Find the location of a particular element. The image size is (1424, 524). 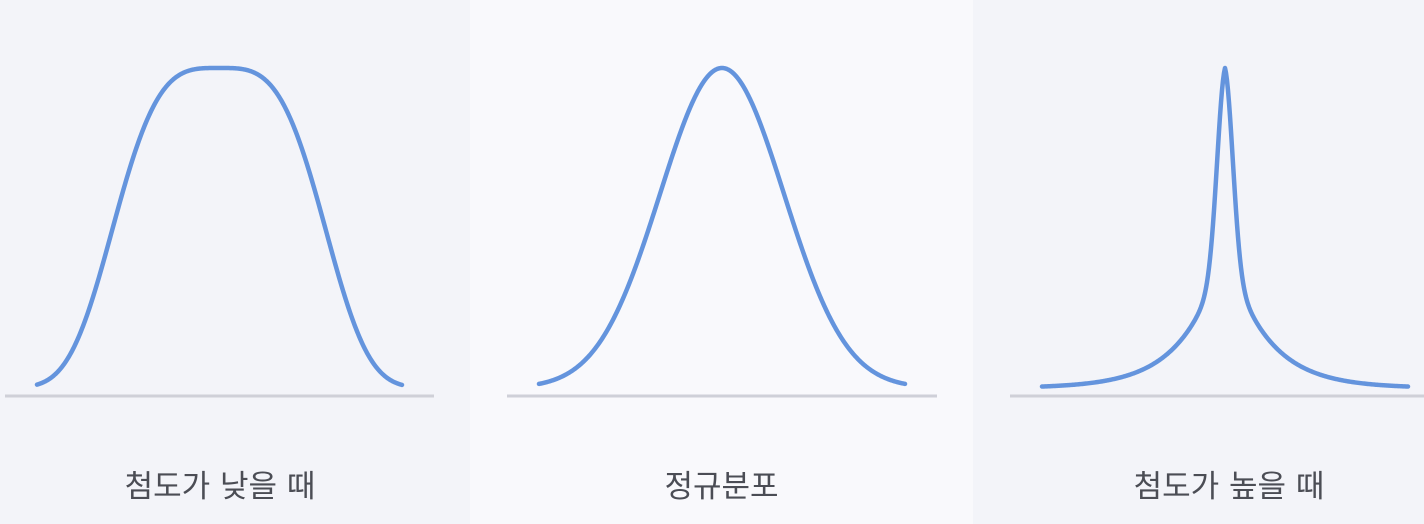

label-low-kurtosis: 첨도가 낮을 때 is located at coordinates (220, 487).